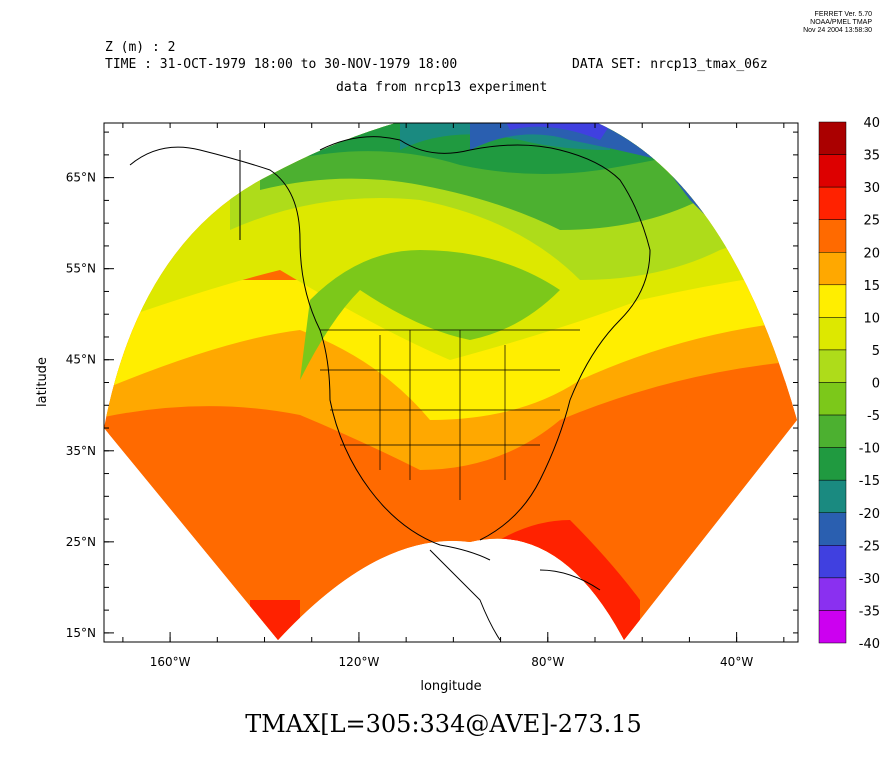 Image resolution: width=887 pixels, height=765 pixels. I want to click on ferret-version: FERRET Ver. 5.70, so click(843, 14).